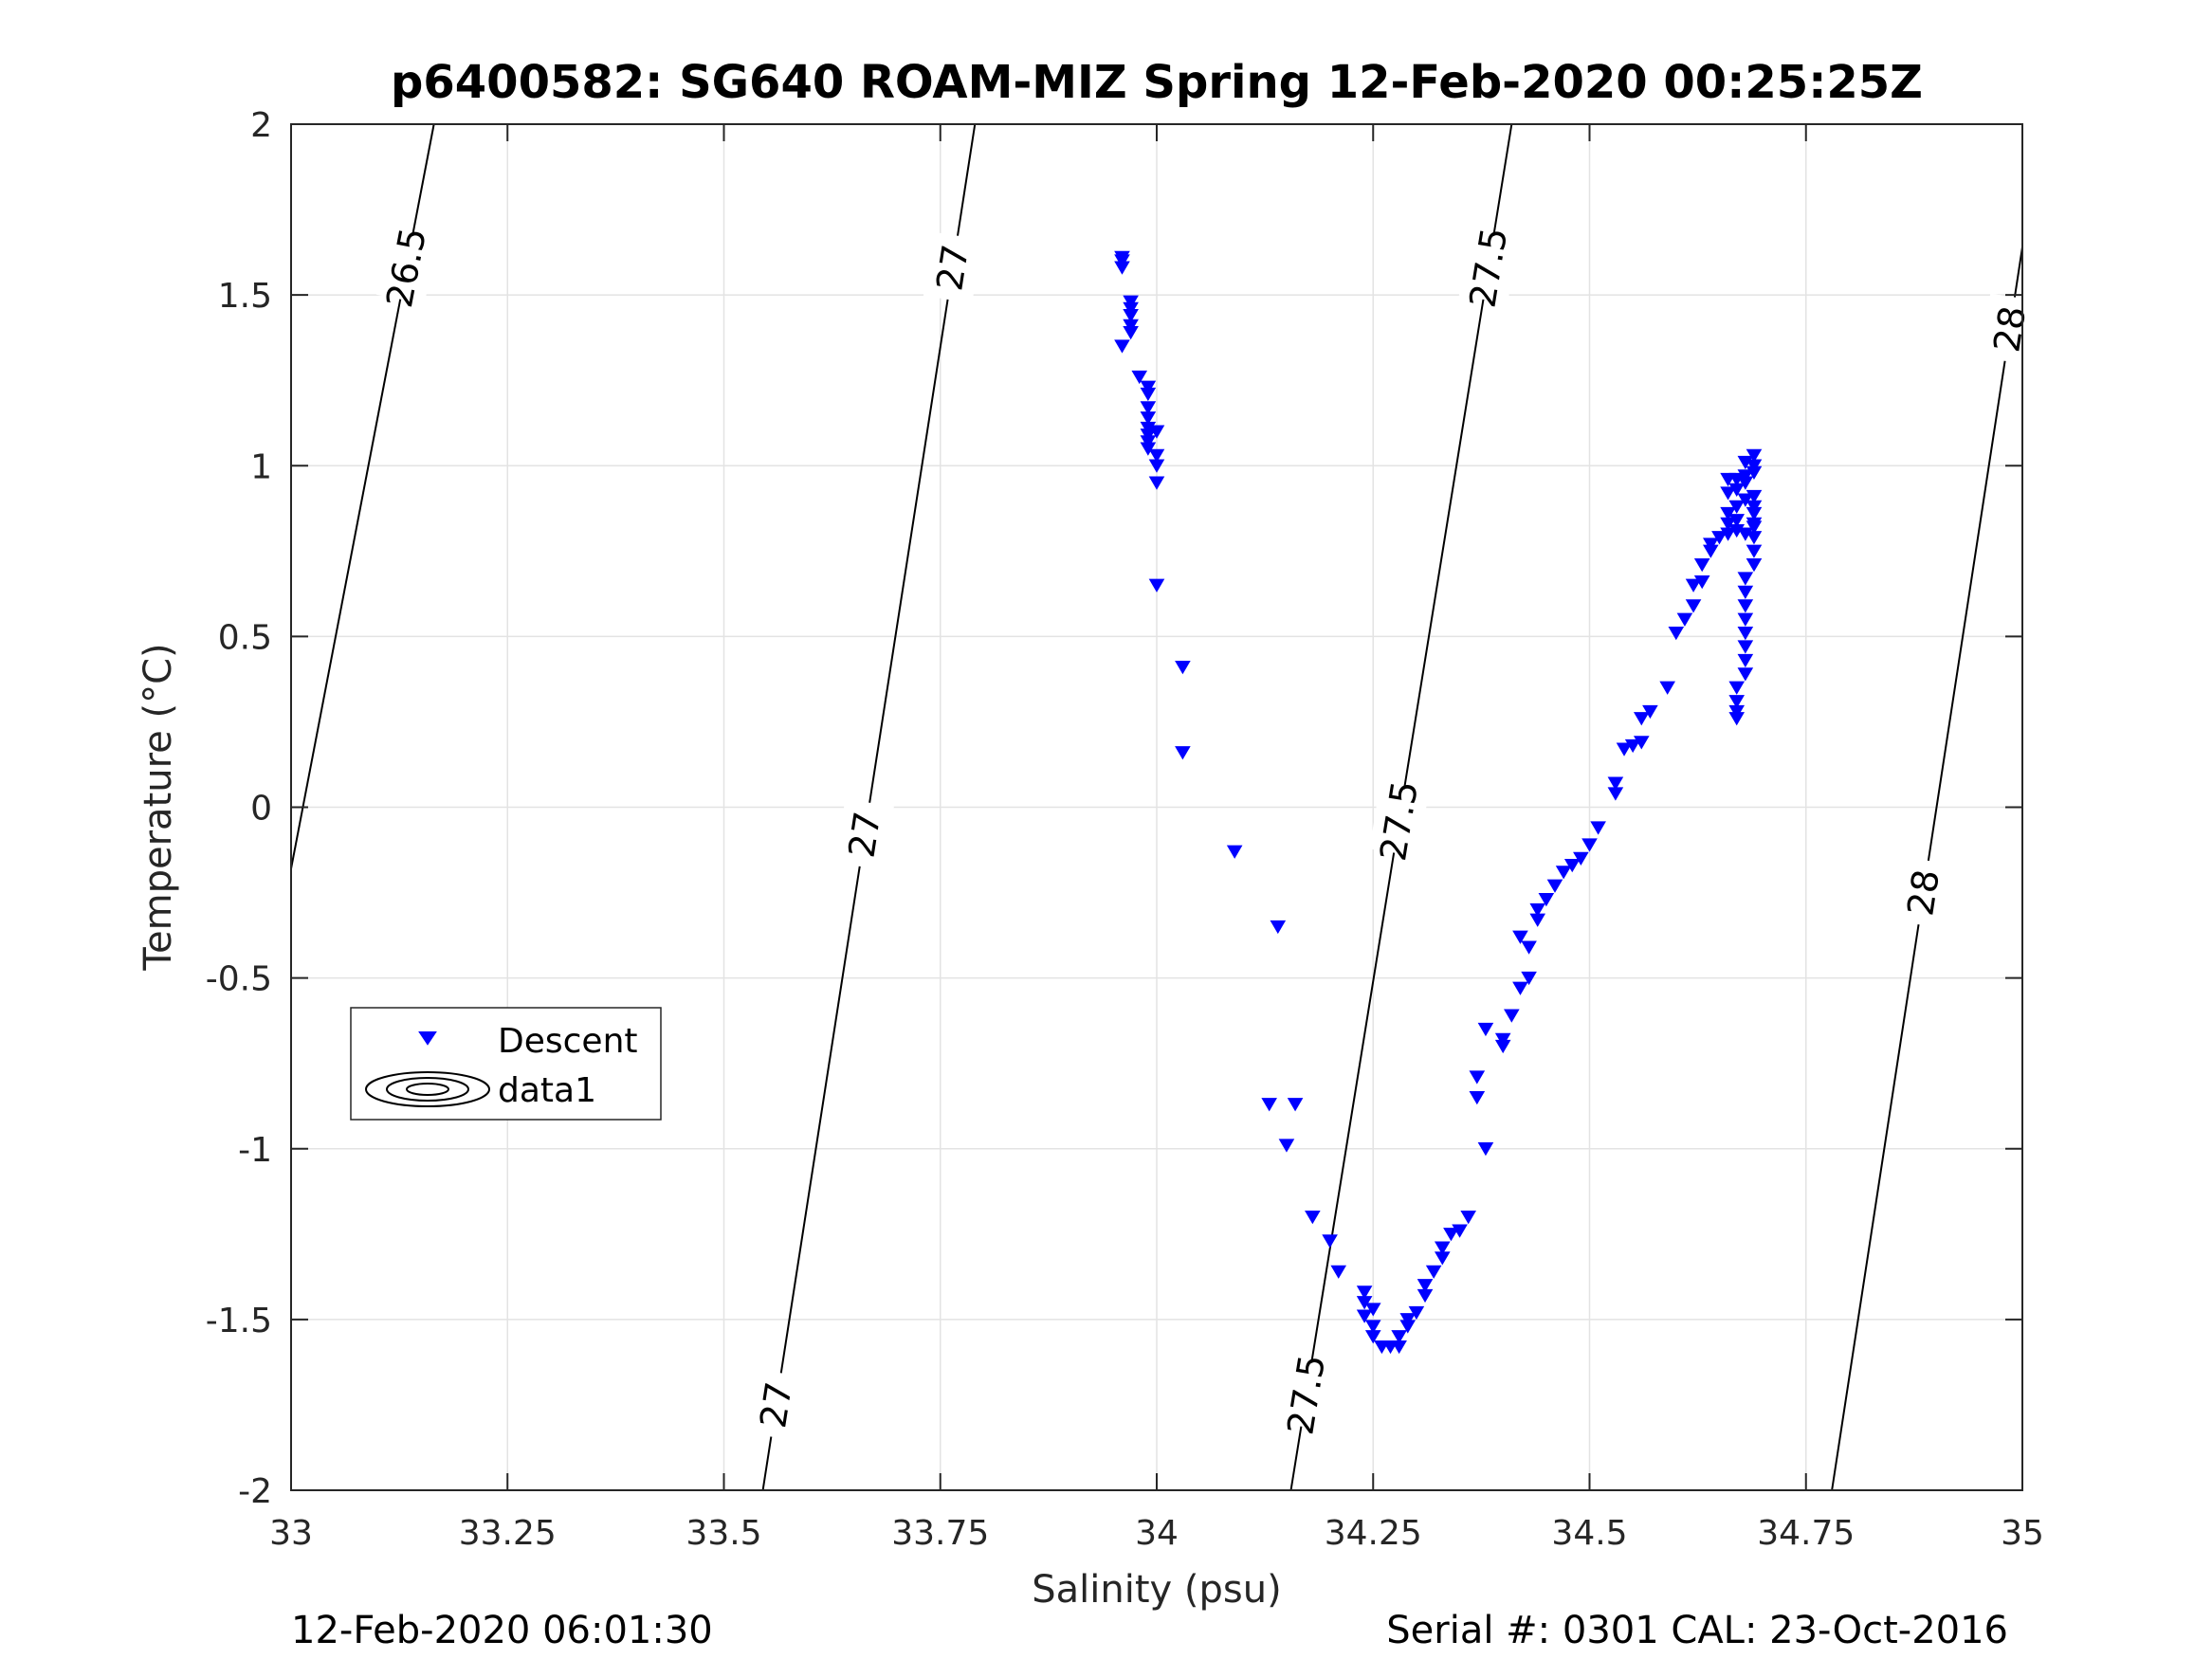 The height and width of the screenshot is (1659, 2212). What do you see at coordinates (1806, 1533) in the screenshot?
I see `x-tick-label: 34.75` at bounding box center [1806, 1533].